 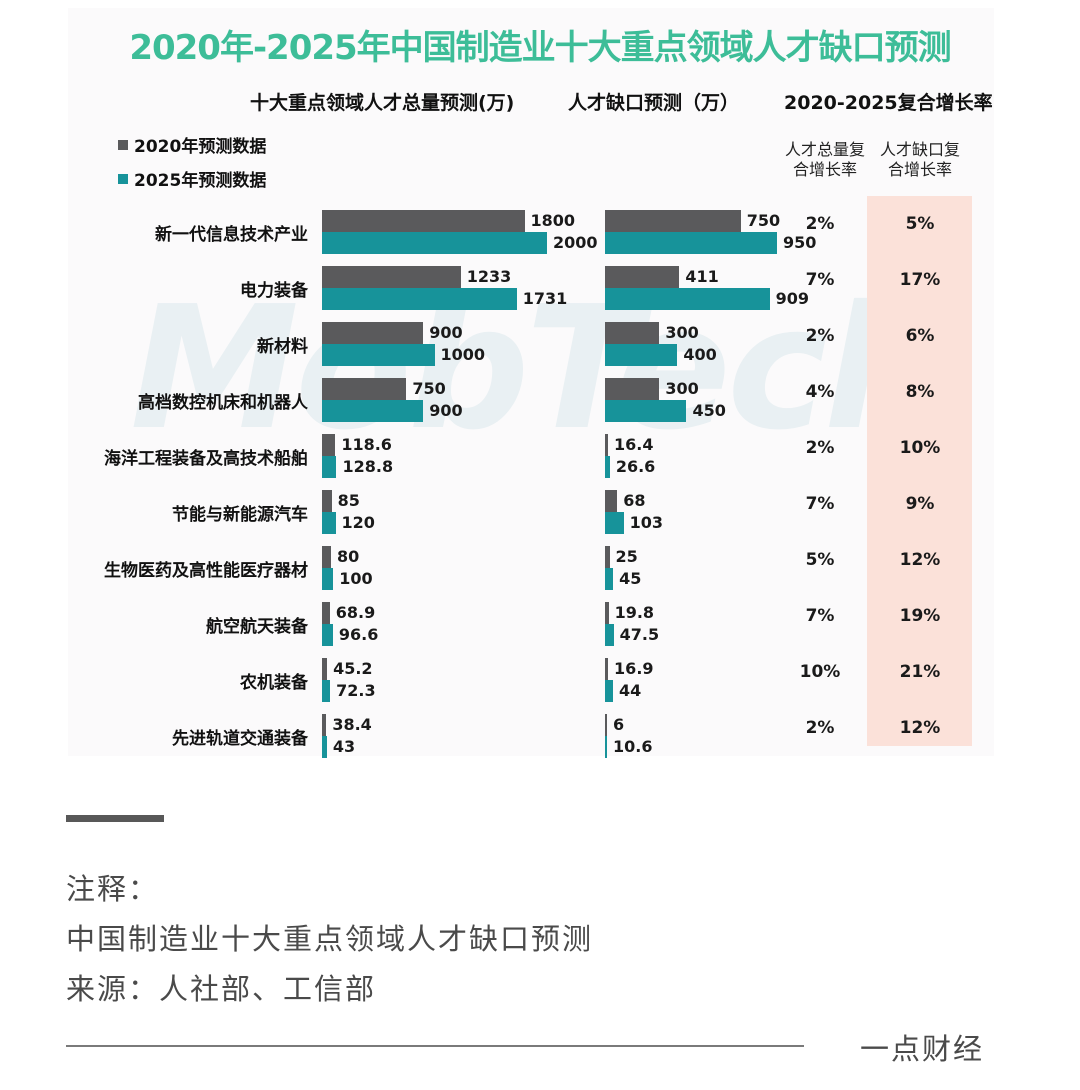 I want to click on note-line2: 来源：人社部、工信部, so click(x=221, y=989).